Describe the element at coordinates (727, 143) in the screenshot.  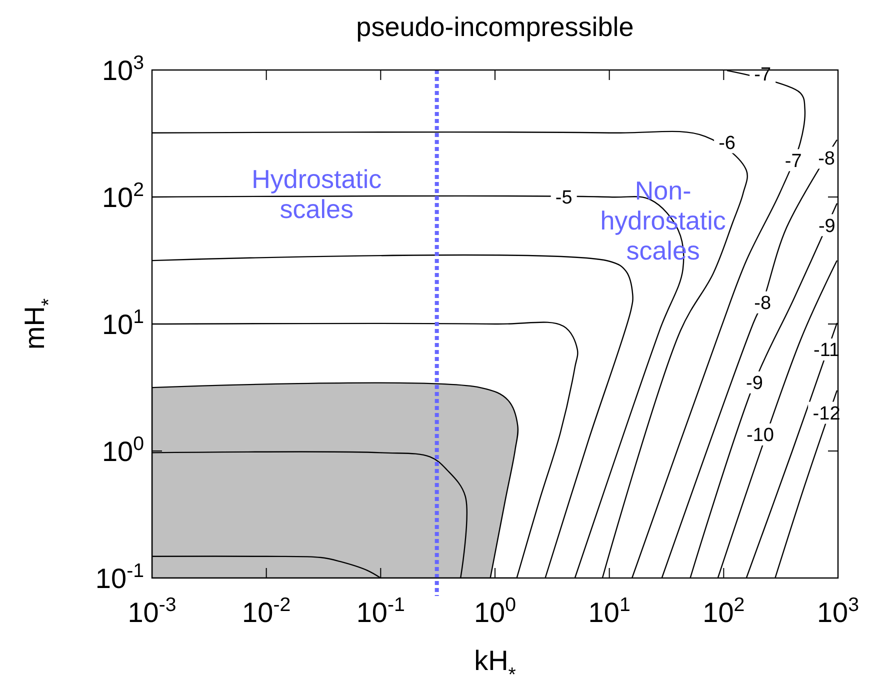
I see `annotation: -6` at that location.